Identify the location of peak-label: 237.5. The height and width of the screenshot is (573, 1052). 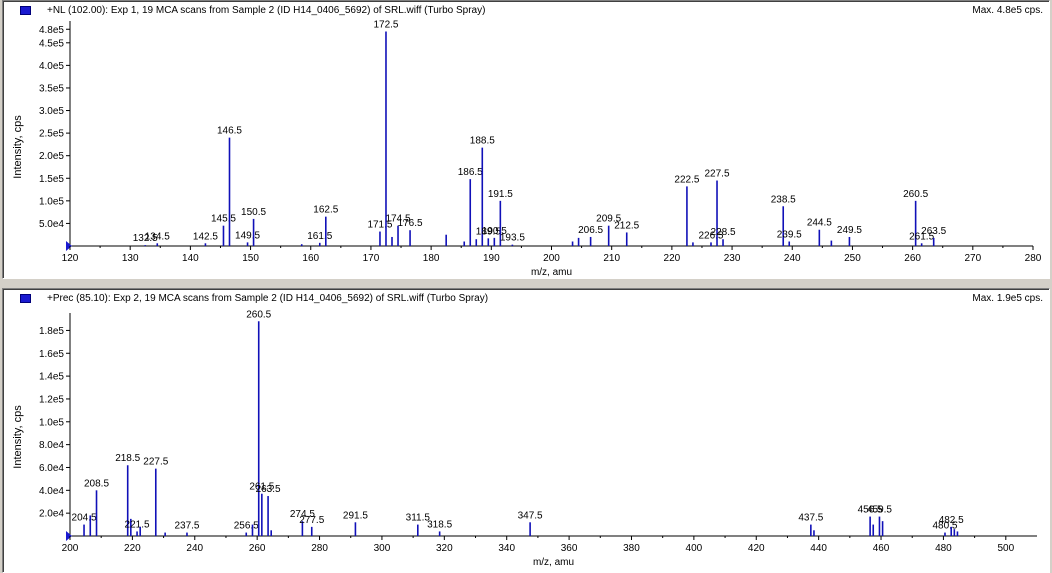
(186, 526).